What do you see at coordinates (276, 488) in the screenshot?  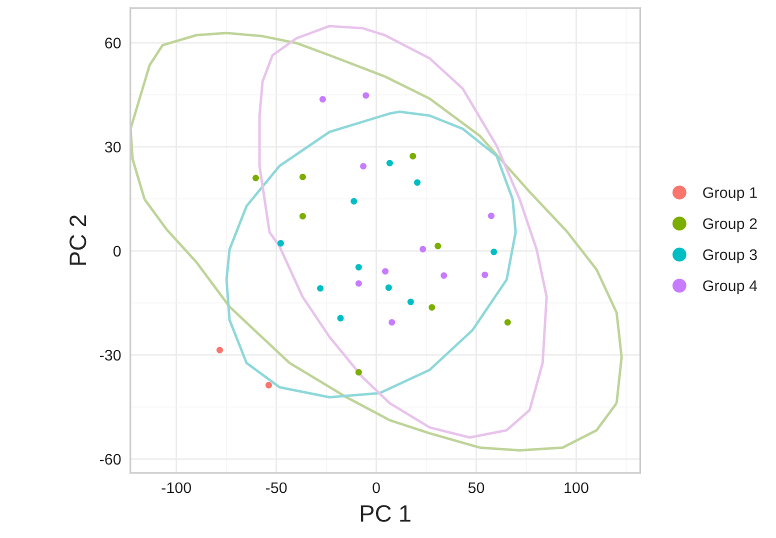 I see `x-tick-label: -50` at bounding box center [276, 488].